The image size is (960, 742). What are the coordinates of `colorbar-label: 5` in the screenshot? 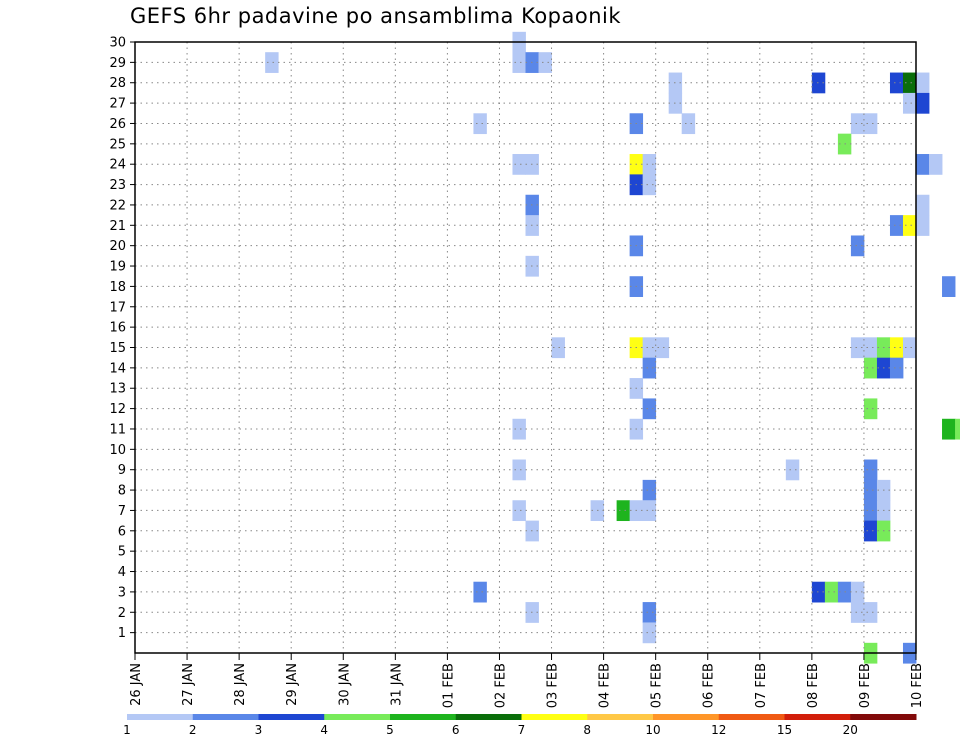 It's located at (390, 730).